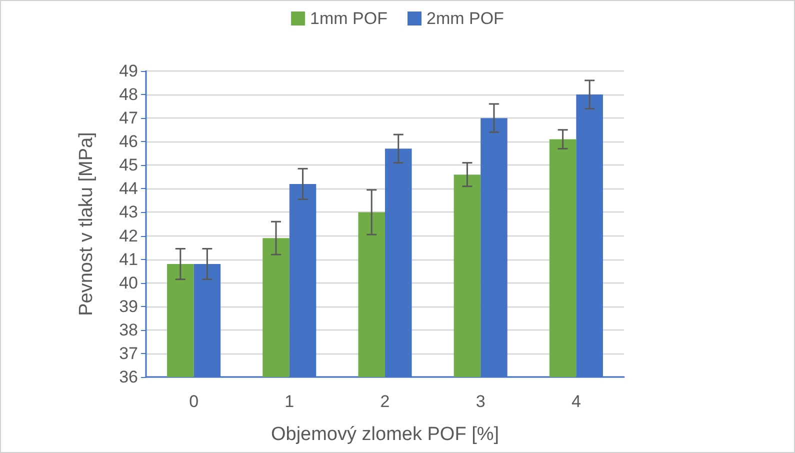 The image size is (795, 453). What do you see at coordinates (349, 18) in the screenshot?
I see `legend-label: 1mm POF` at bounding box center [349, 18].